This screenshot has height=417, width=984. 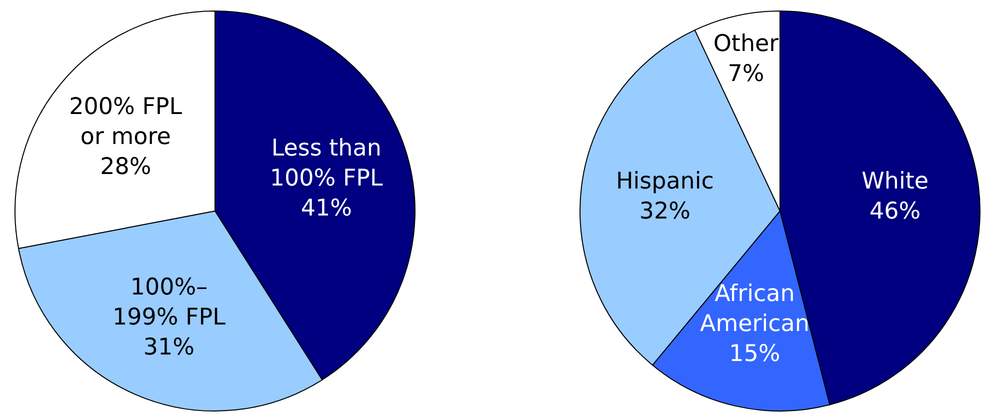 What do you see at coordinates (168, 347) in the screenshot?
I see `data-label: 31%` at bounding box center [168, 347].